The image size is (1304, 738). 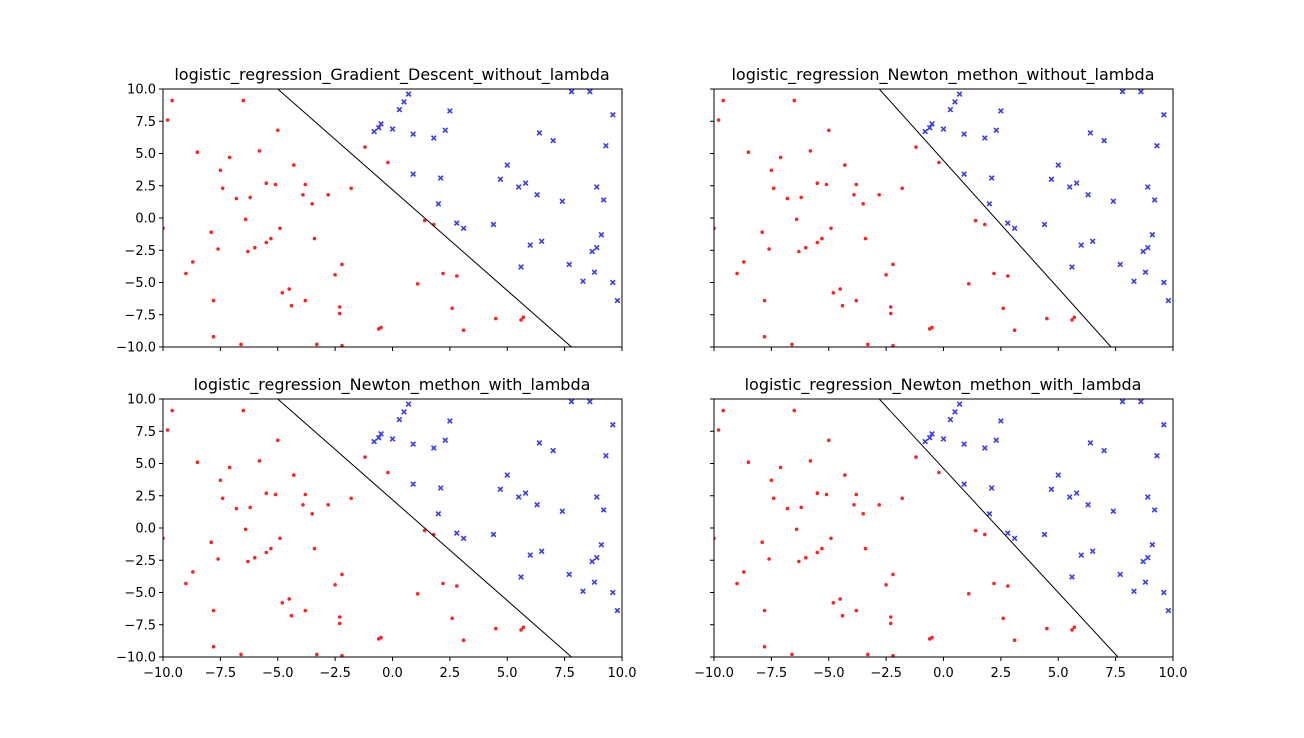 What do you see at coordinates (221, 673) in the screenshot?
I see `x-tick-label: −7.5` at bounding box center [221, 673].